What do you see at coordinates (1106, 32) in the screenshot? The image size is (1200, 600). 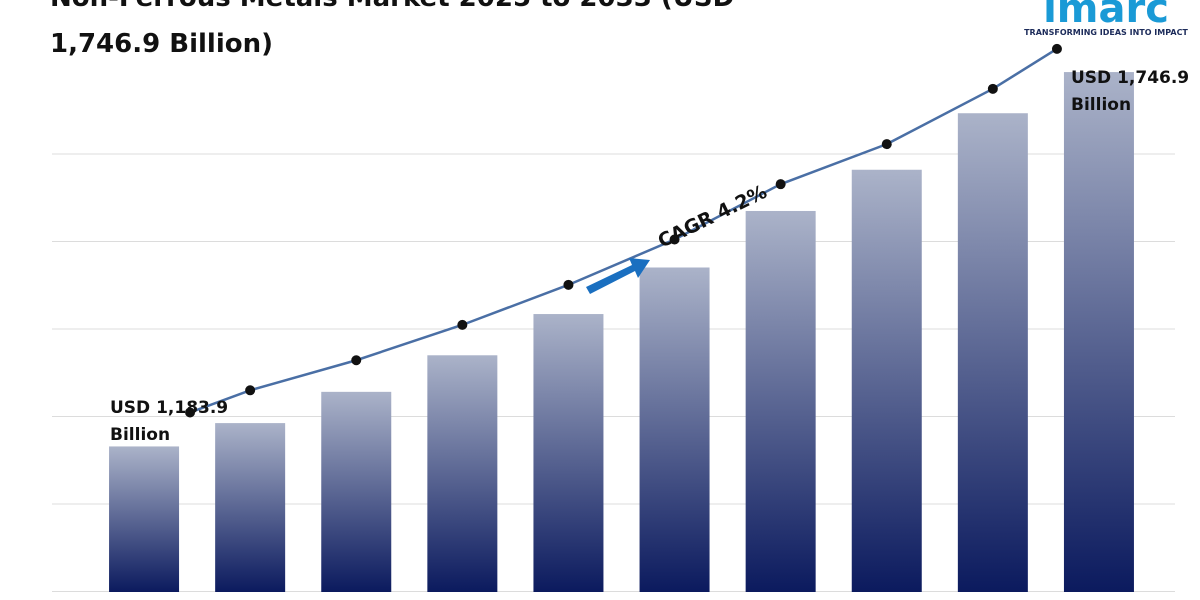 I see `logo-tagline: TRANSFORMING IDEAS INTO IMPACT` at bounding box center [1106, 32].